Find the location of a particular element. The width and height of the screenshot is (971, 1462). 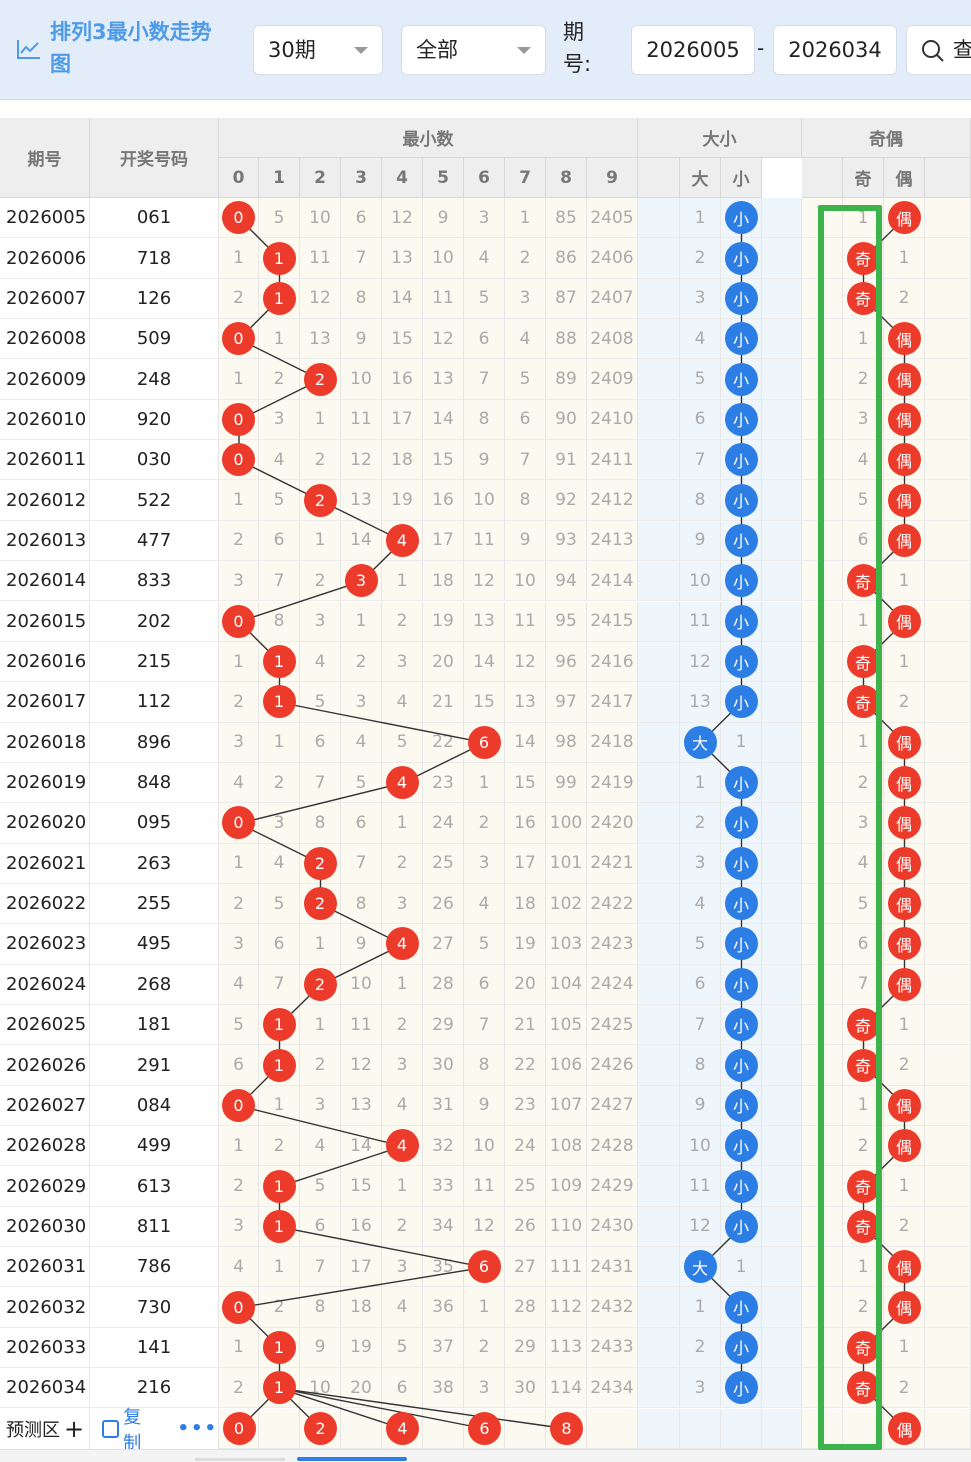

min-digit-cell: 26 is located at coordinates (525, 1227).